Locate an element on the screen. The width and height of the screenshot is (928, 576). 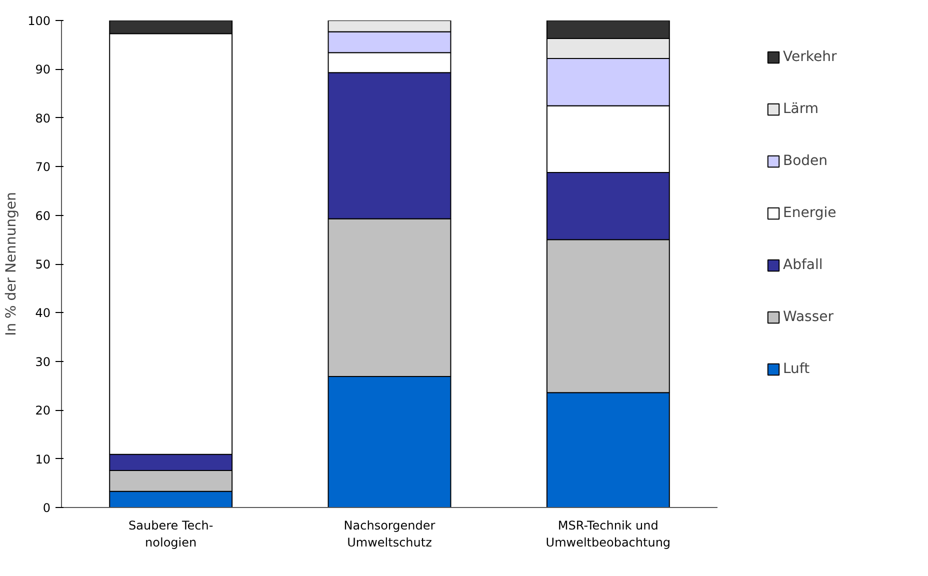
y-tick-label: 50 is located at coordinates (43, 265).